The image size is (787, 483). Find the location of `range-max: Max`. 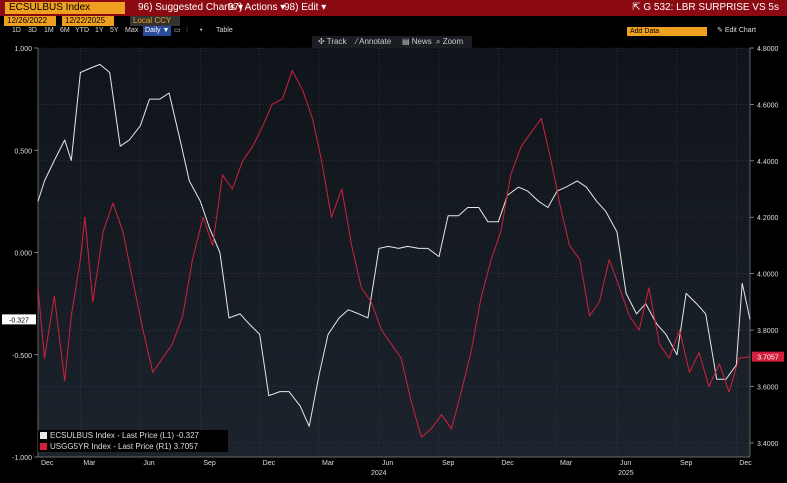

range-max: Max is located at coordinates (132, 30).